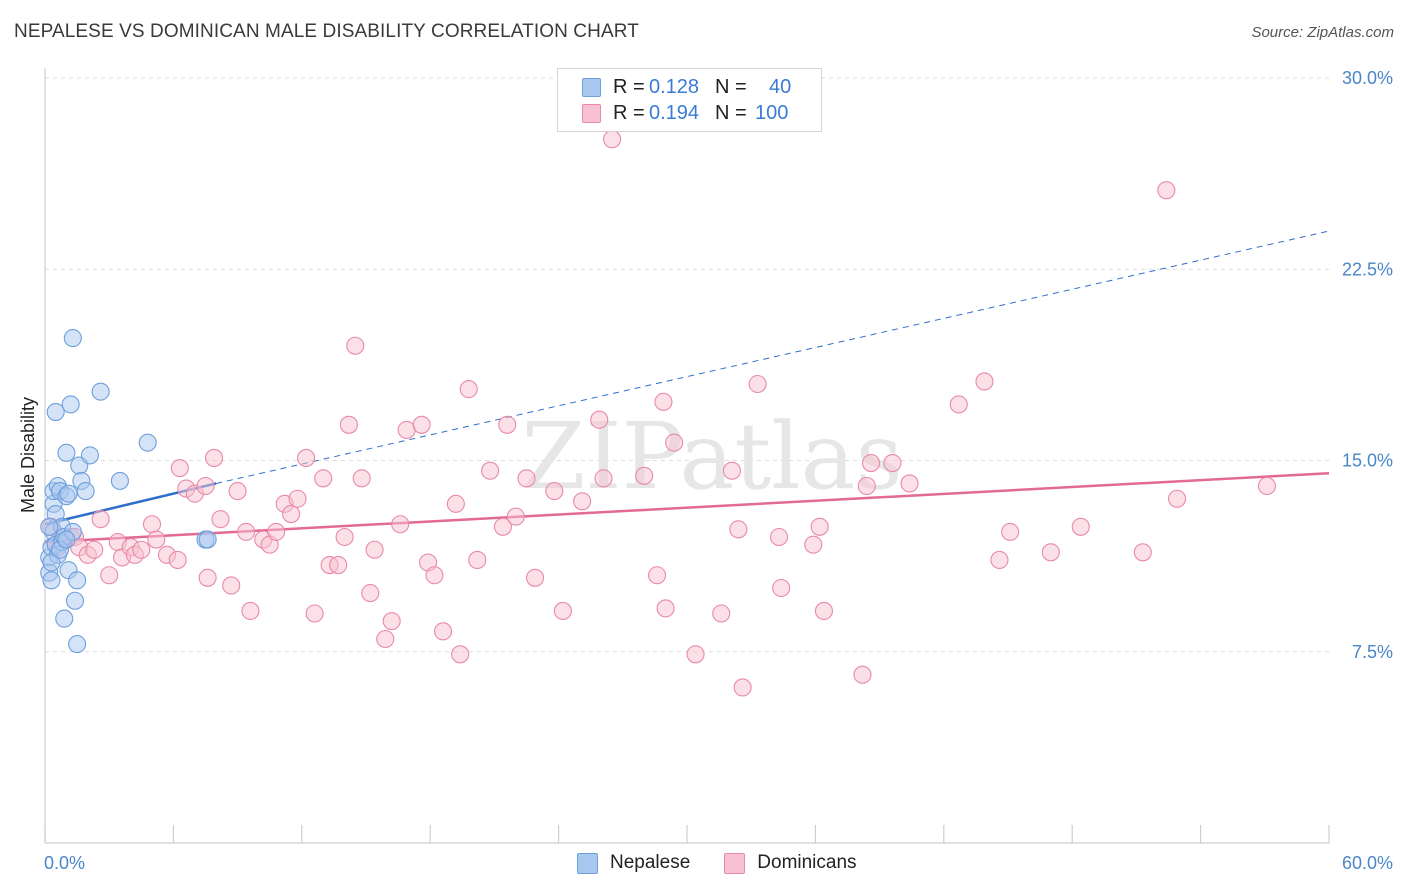 The width and height of the screenshot is (1406, 892). I want to click on y-tick-label: 30.0%, so click(1367, 78).